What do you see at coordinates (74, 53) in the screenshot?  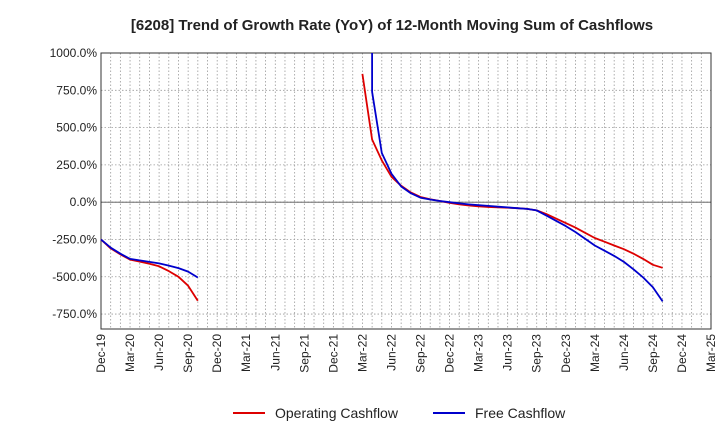 I see `y-tick-label: 1000.0%` at bounding box center [74, 53].